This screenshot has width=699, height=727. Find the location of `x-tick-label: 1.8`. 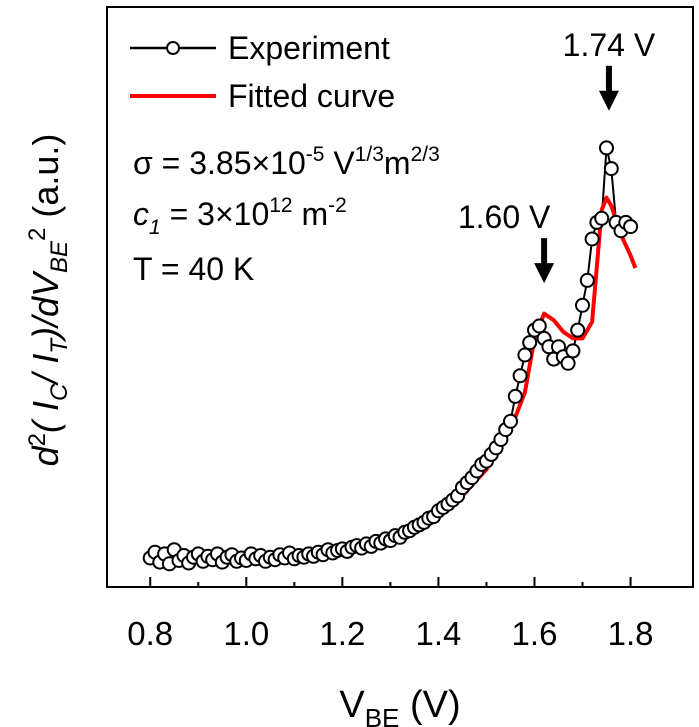

x-tick-label: 1.8 is located at coordinates (631, 633).